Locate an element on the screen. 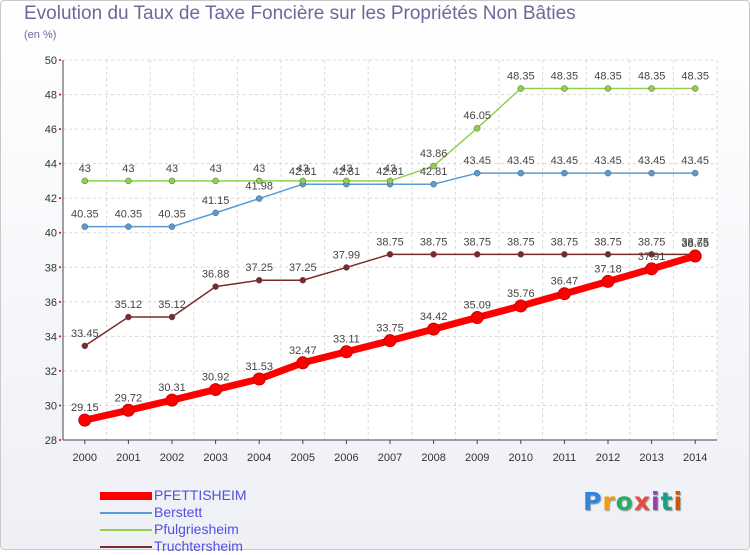 The width and height of the screenshot is (750, 555). x-tick-label: 2012 is located at coordinates (608, 458).